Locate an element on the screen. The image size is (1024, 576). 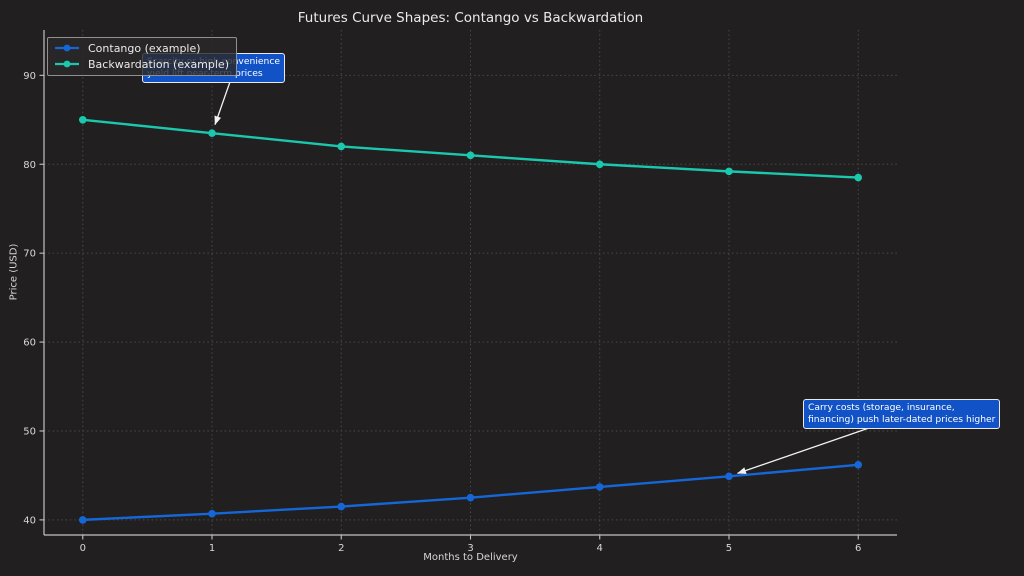
legend-label-contango: Contango (example) is located at coordinates (144, 48).